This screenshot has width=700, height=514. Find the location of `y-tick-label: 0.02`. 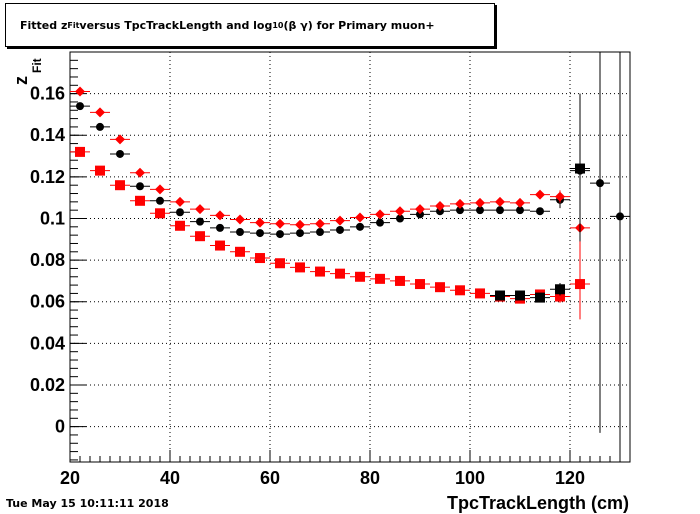

y-tick-label: 0.02 is located at coordinates (47, 385).